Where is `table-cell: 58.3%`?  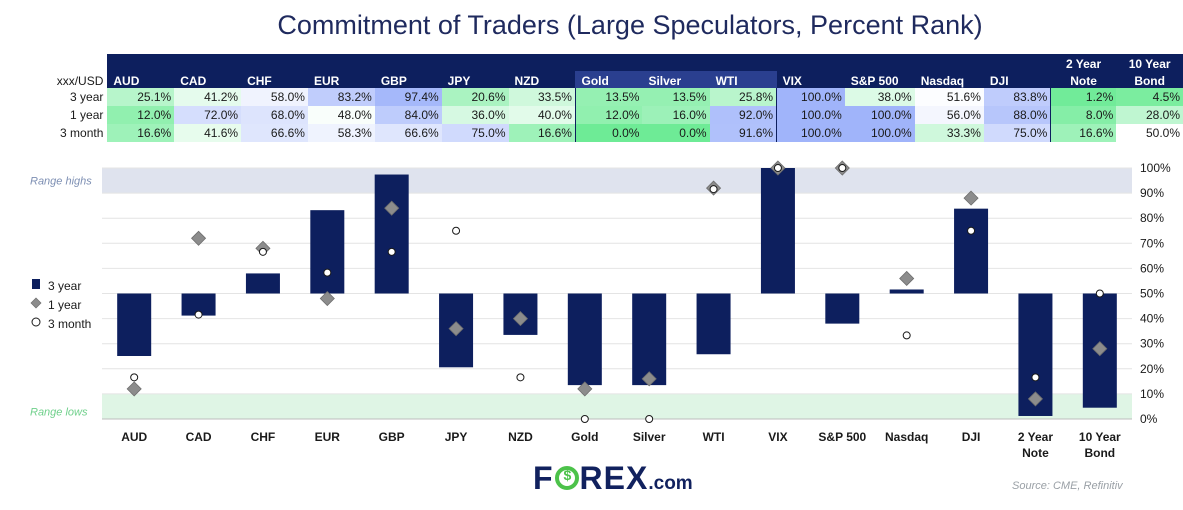 table-cell: 58.3% is located at coordinates (341, 133).